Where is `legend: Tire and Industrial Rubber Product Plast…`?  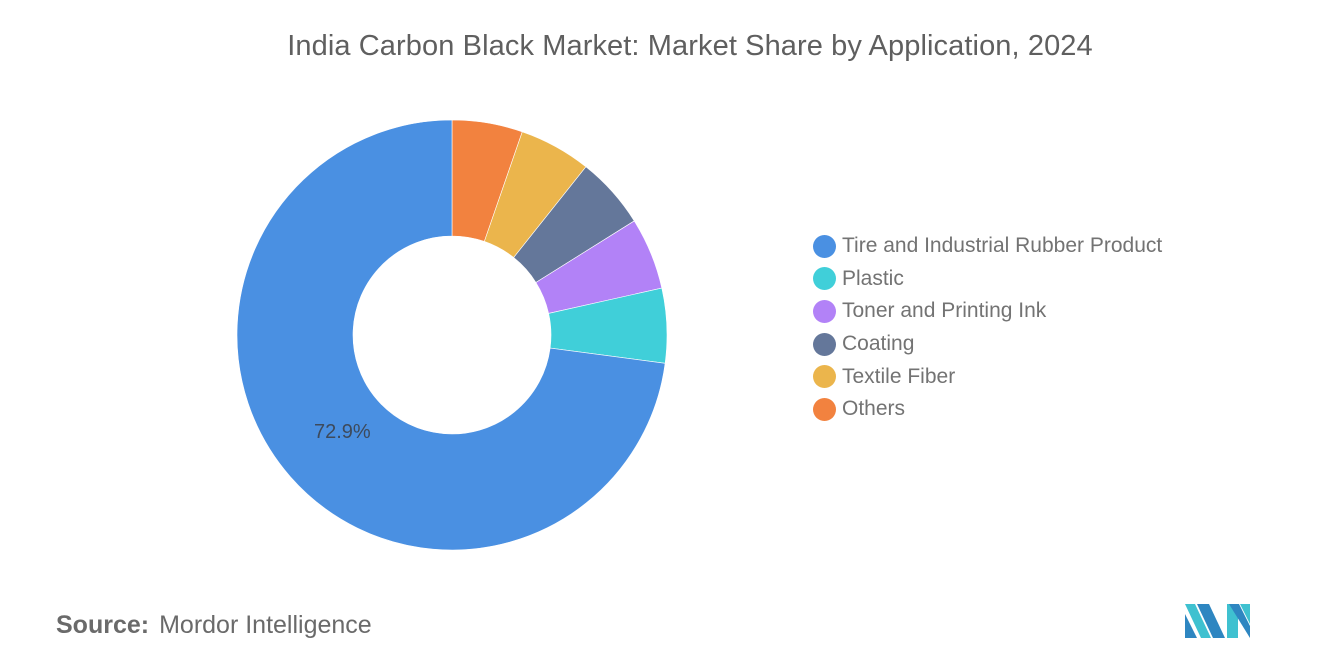
legend: Tire and Industrial Rubber Product Plast… is located at coordinates (987, 328).